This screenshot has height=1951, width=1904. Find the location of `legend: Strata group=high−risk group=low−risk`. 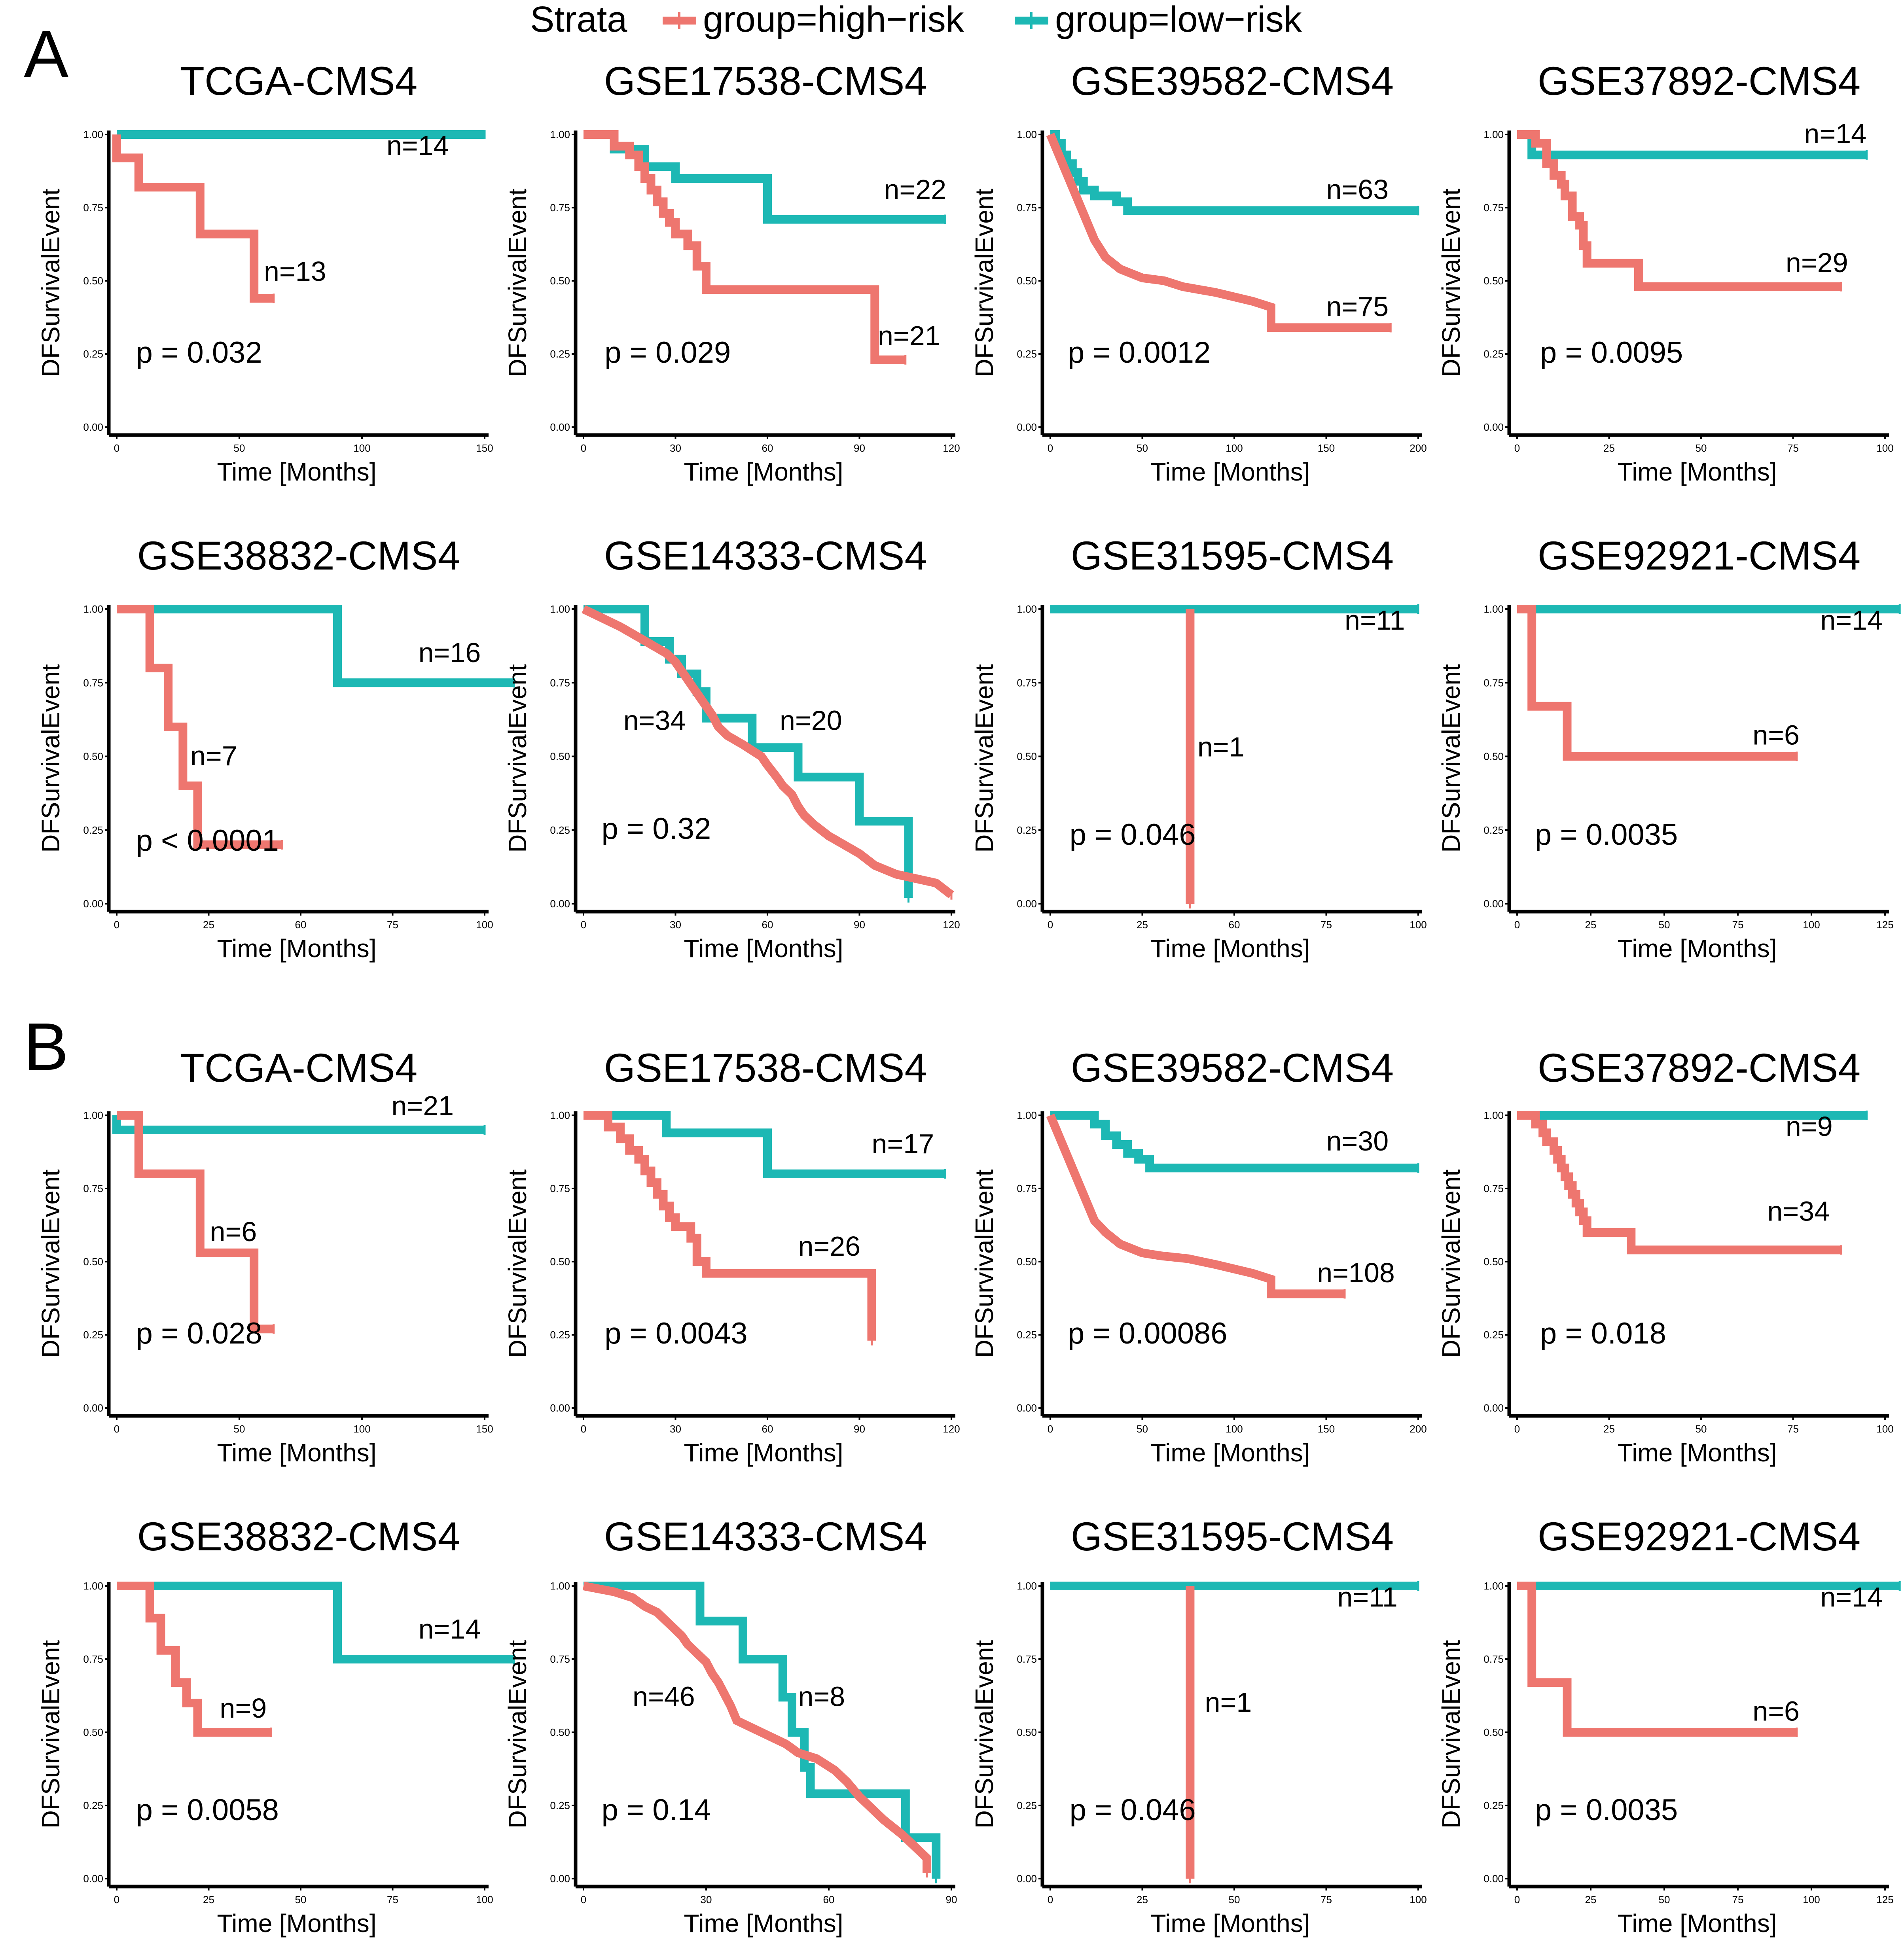

legend: Strata group=high−risk group=low−risk is located at coordinates (916, 20).